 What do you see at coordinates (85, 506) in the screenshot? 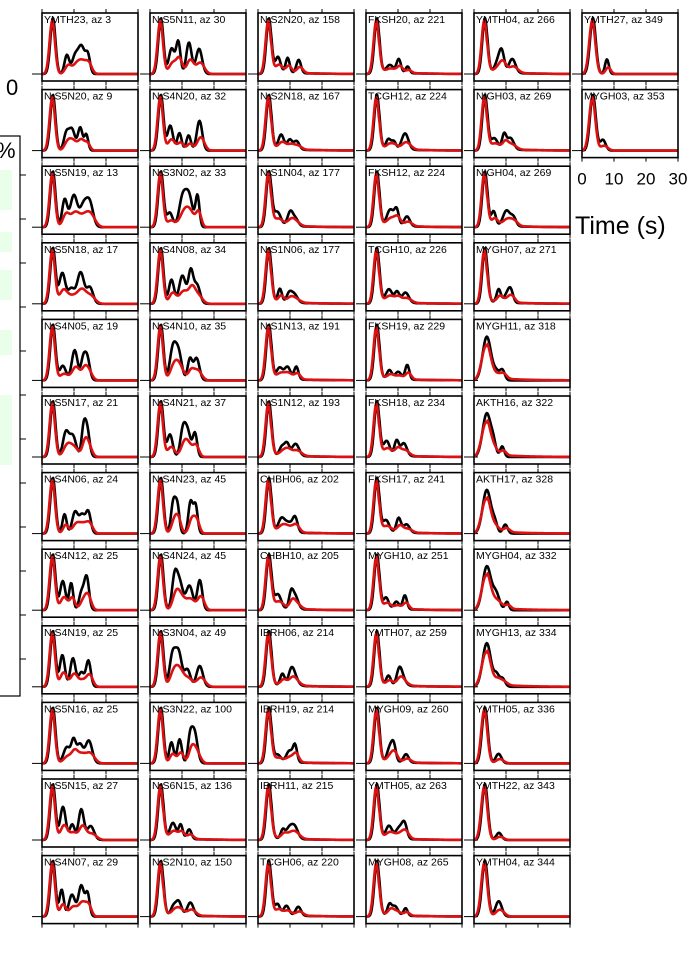
I see `stf-panel: N.S4N06, az 24` at bounding box center [85, 506].